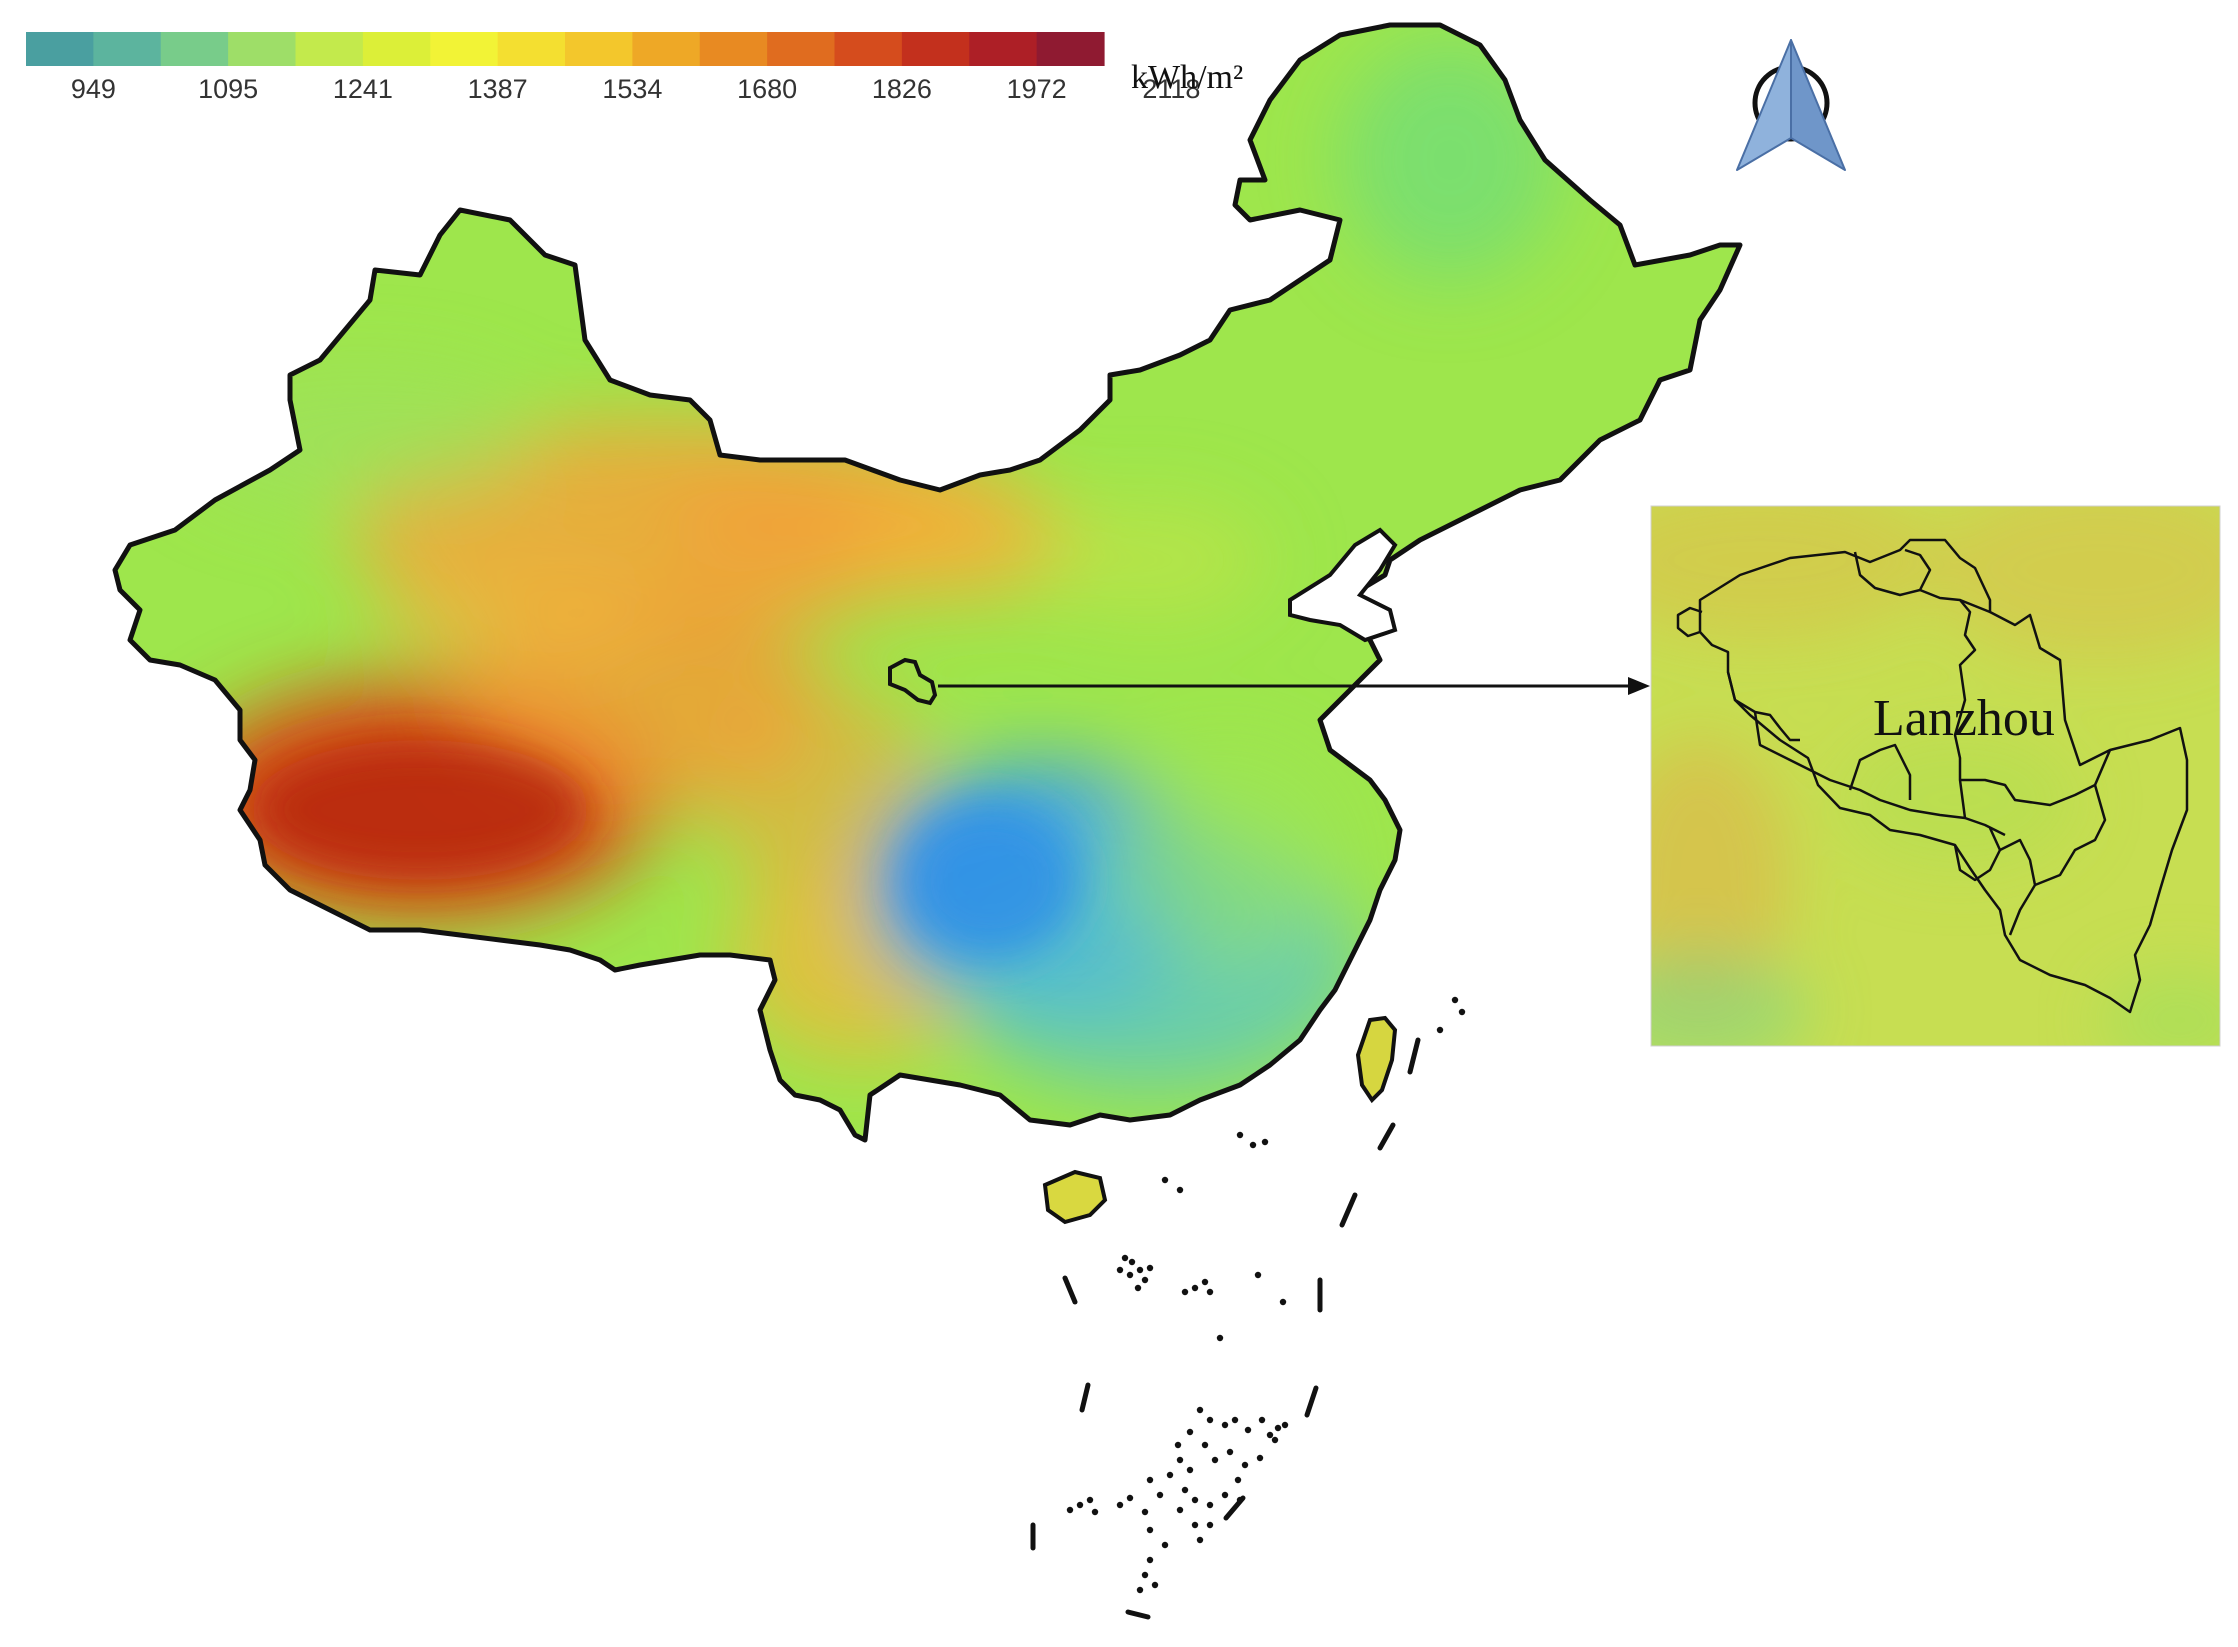  I want to click on scattered-islands, so click(1266, 1295).